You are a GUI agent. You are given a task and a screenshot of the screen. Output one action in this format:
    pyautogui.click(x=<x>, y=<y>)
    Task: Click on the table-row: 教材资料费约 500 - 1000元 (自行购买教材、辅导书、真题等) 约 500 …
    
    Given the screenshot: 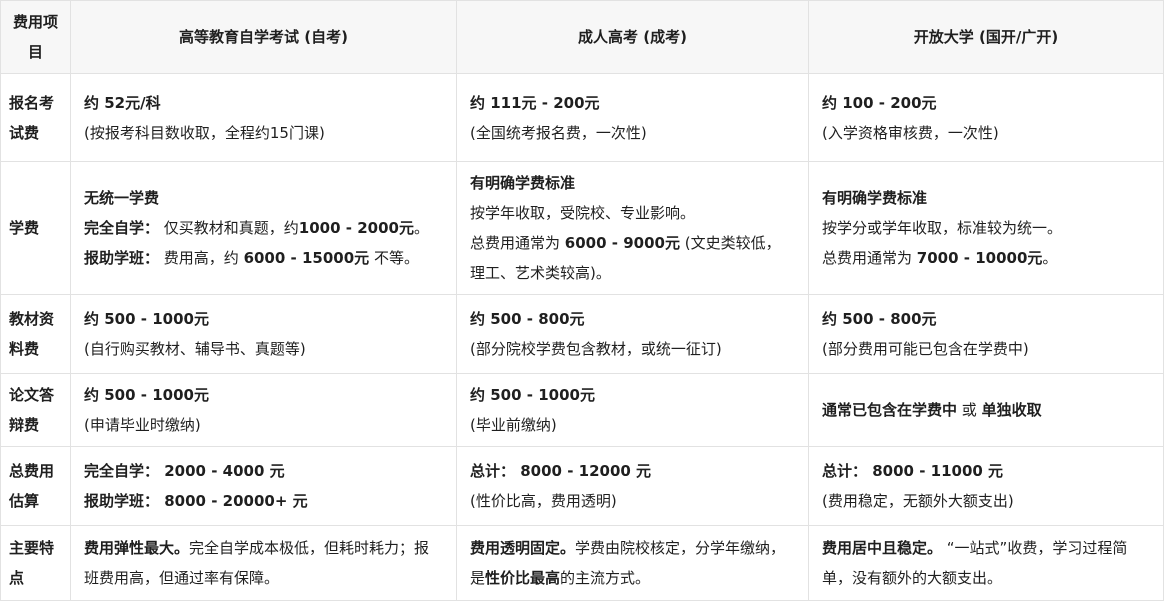 What is the action you would take?
    pyautogui.click(x=582, y=334)
    